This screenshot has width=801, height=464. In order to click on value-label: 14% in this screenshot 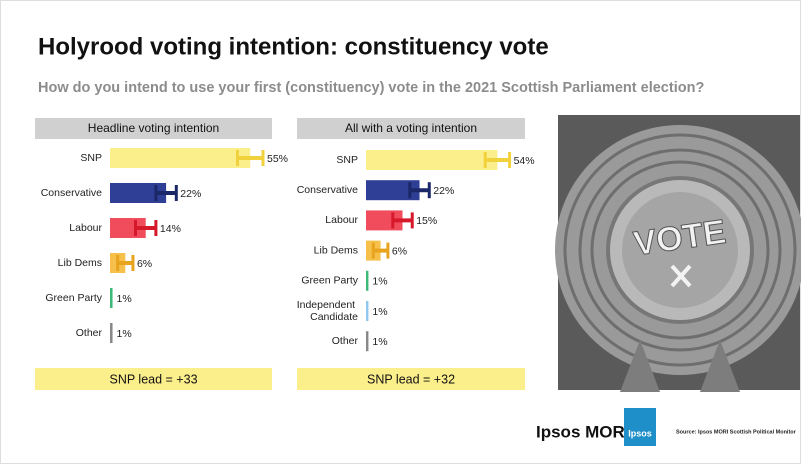, I will do `click(170, 229)`.